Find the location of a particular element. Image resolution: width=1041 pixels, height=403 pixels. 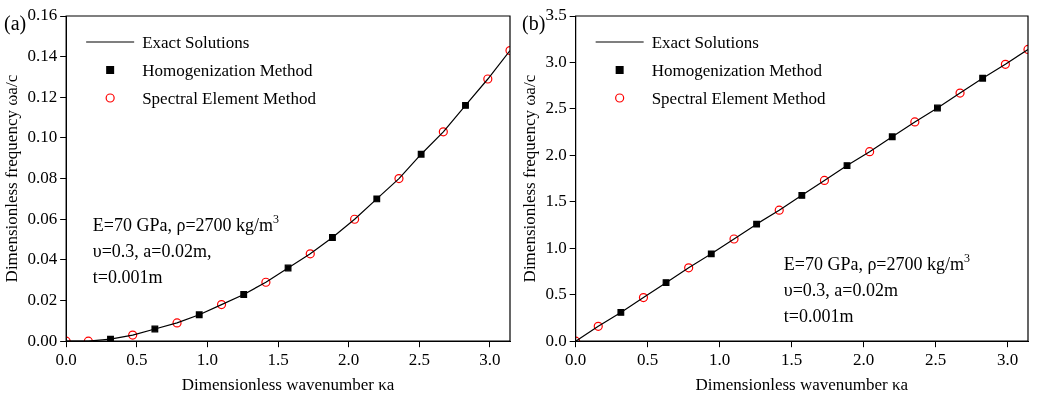

text: (b) is located at coordinates (534, 23).